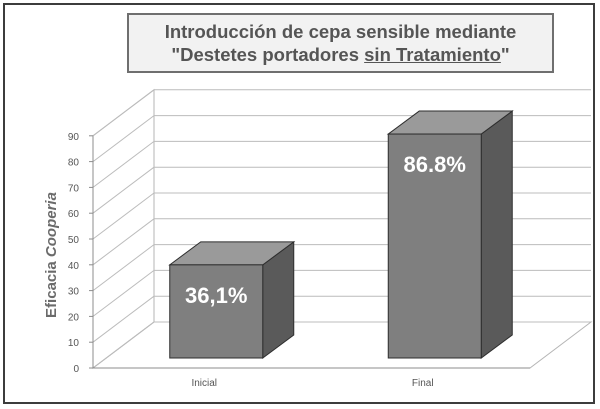  Describe the element at coordinates (74, 253) in the screenshot. I see `y-tick-labels: 0 10 20 30 40 50 60 70 80 90` at that location.